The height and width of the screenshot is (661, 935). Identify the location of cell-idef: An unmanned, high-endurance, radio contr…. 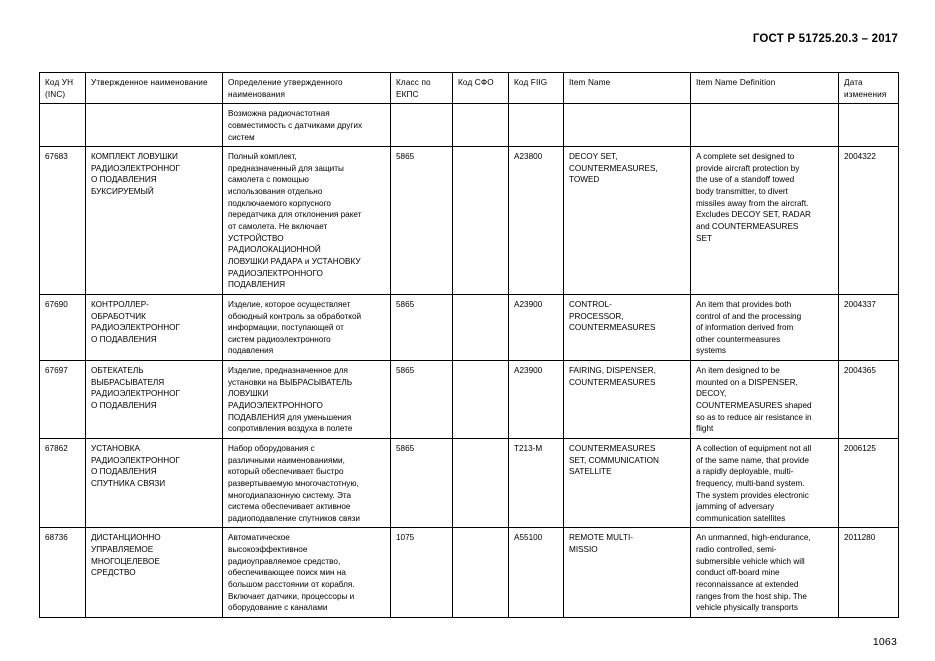
(764, 572).